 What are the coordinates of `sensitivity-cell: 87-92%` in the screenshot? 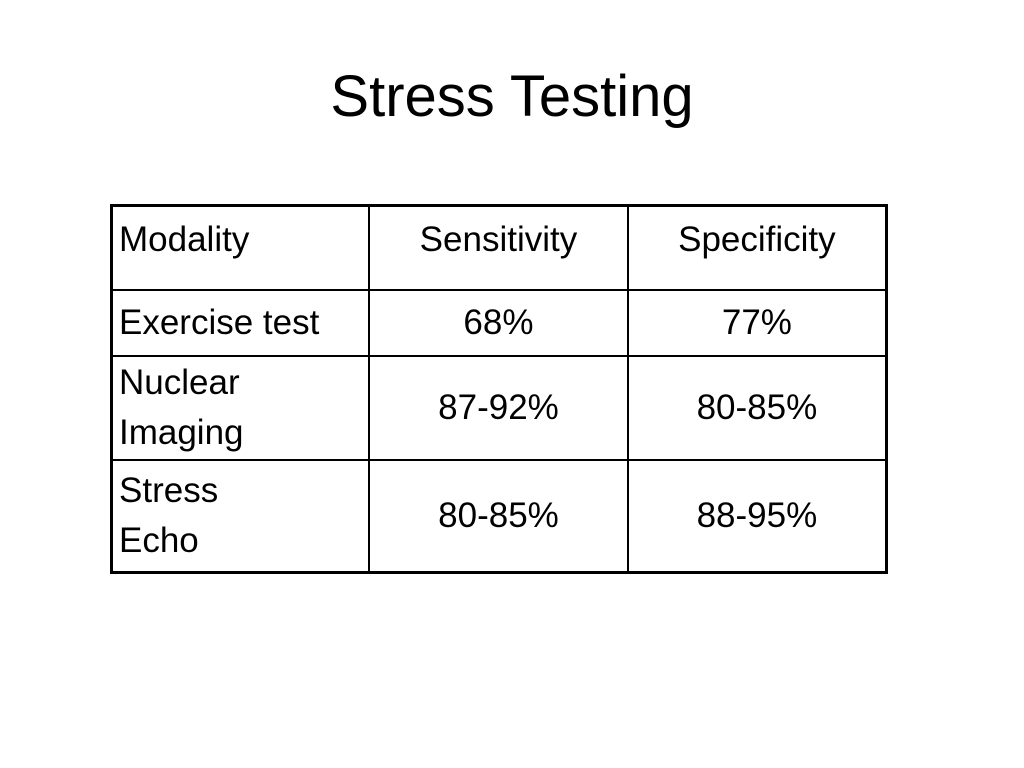 It's located at (498, 408).